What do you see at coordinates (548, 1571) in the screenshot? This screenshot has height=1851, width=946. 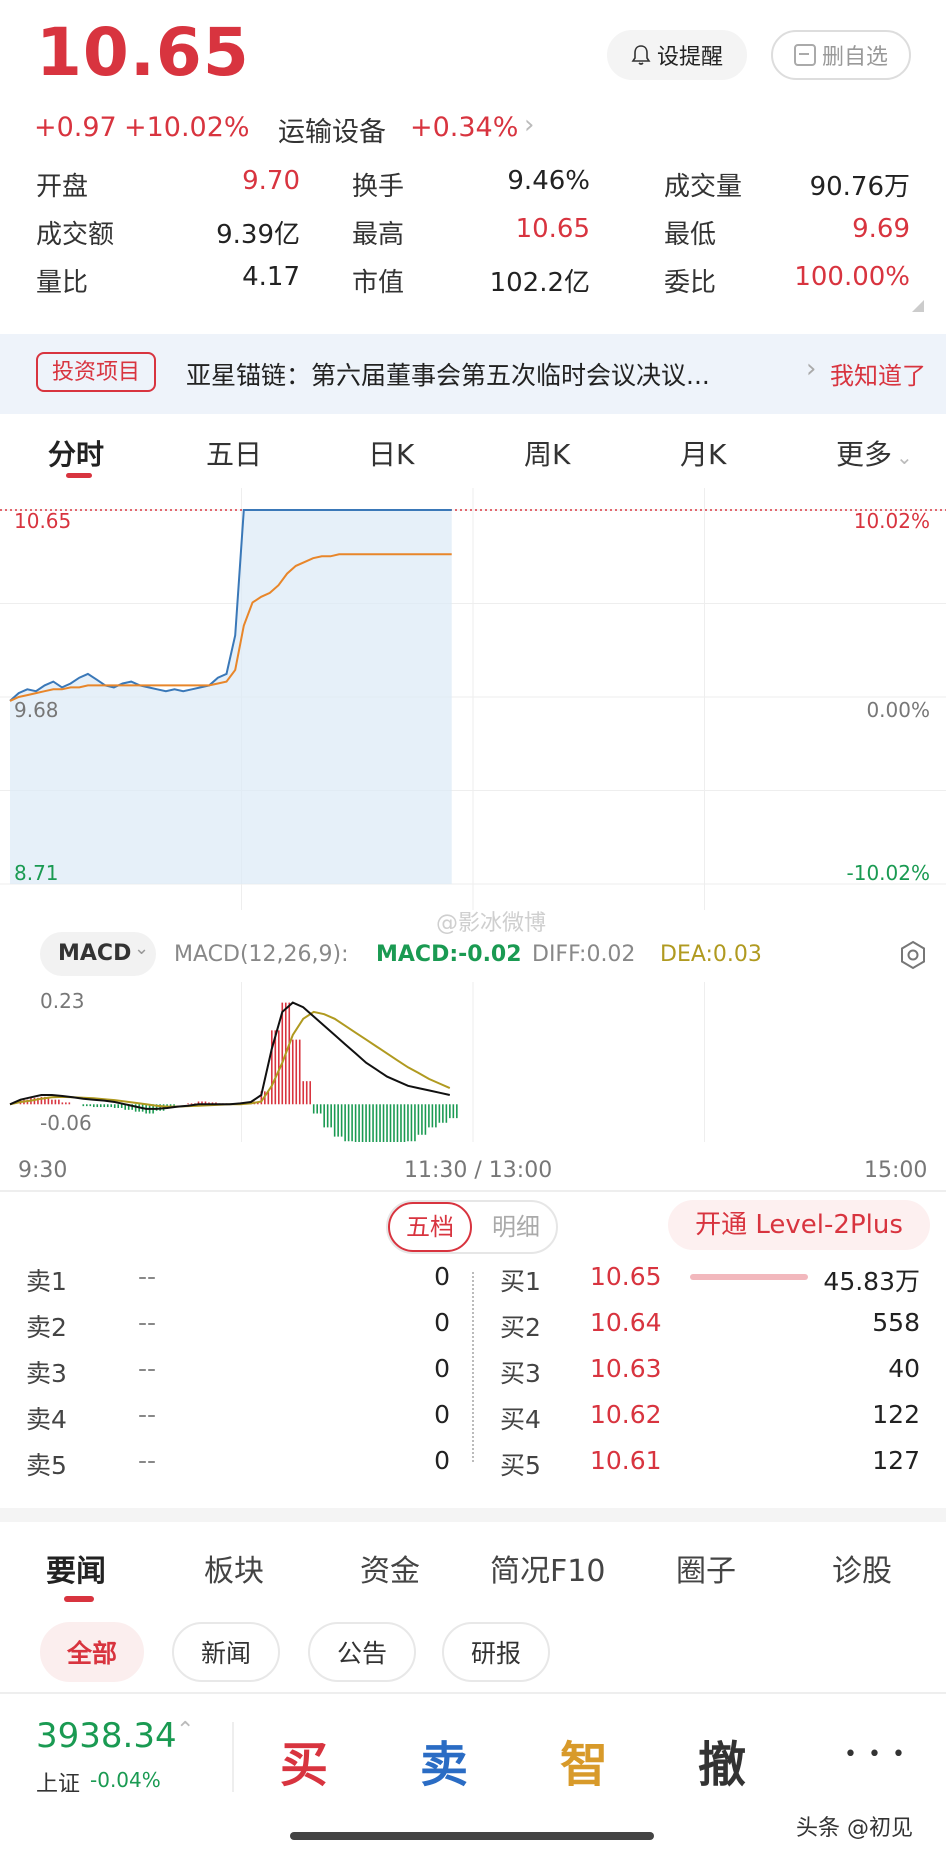 I see `tab-f10: 简况F10` at bounding box center [548, 1571].